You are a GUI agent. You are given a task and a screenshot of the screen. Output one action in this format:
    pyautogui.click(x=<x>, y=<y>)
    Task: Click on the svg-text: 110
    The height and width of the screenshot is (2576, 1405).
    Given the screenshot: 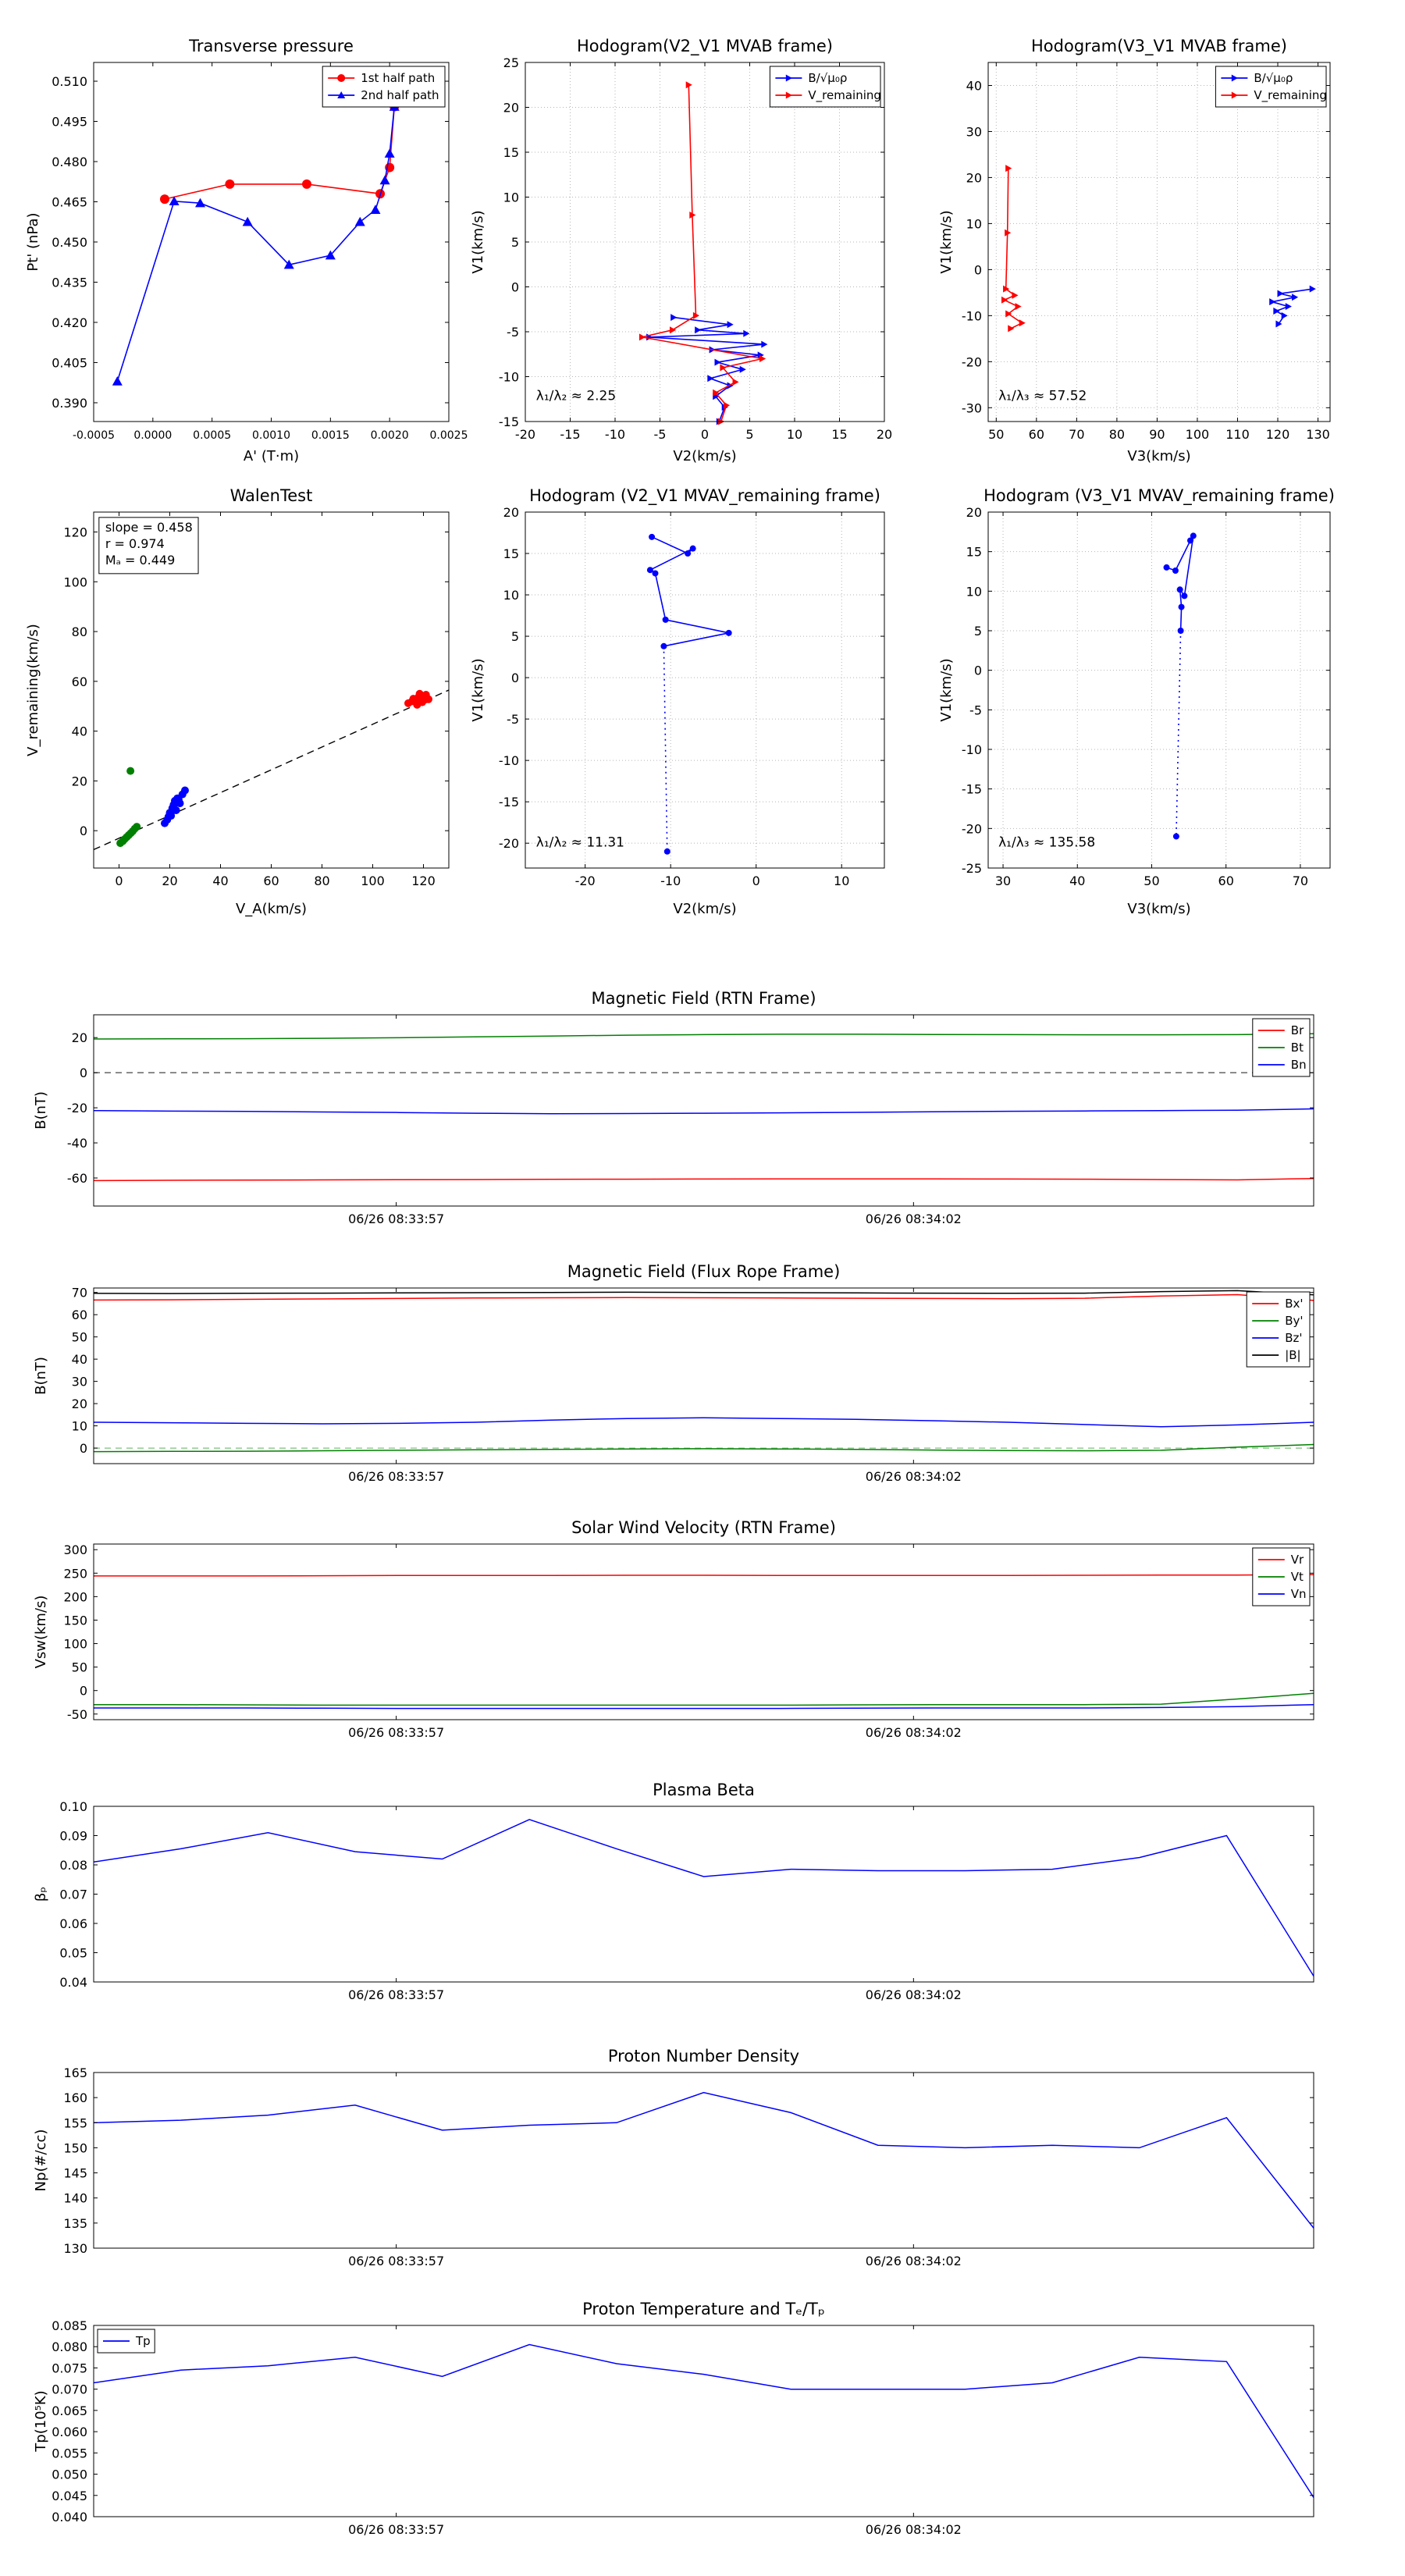 What is the action you would take?
    pyautogui.click(x=1237, y=434)
    